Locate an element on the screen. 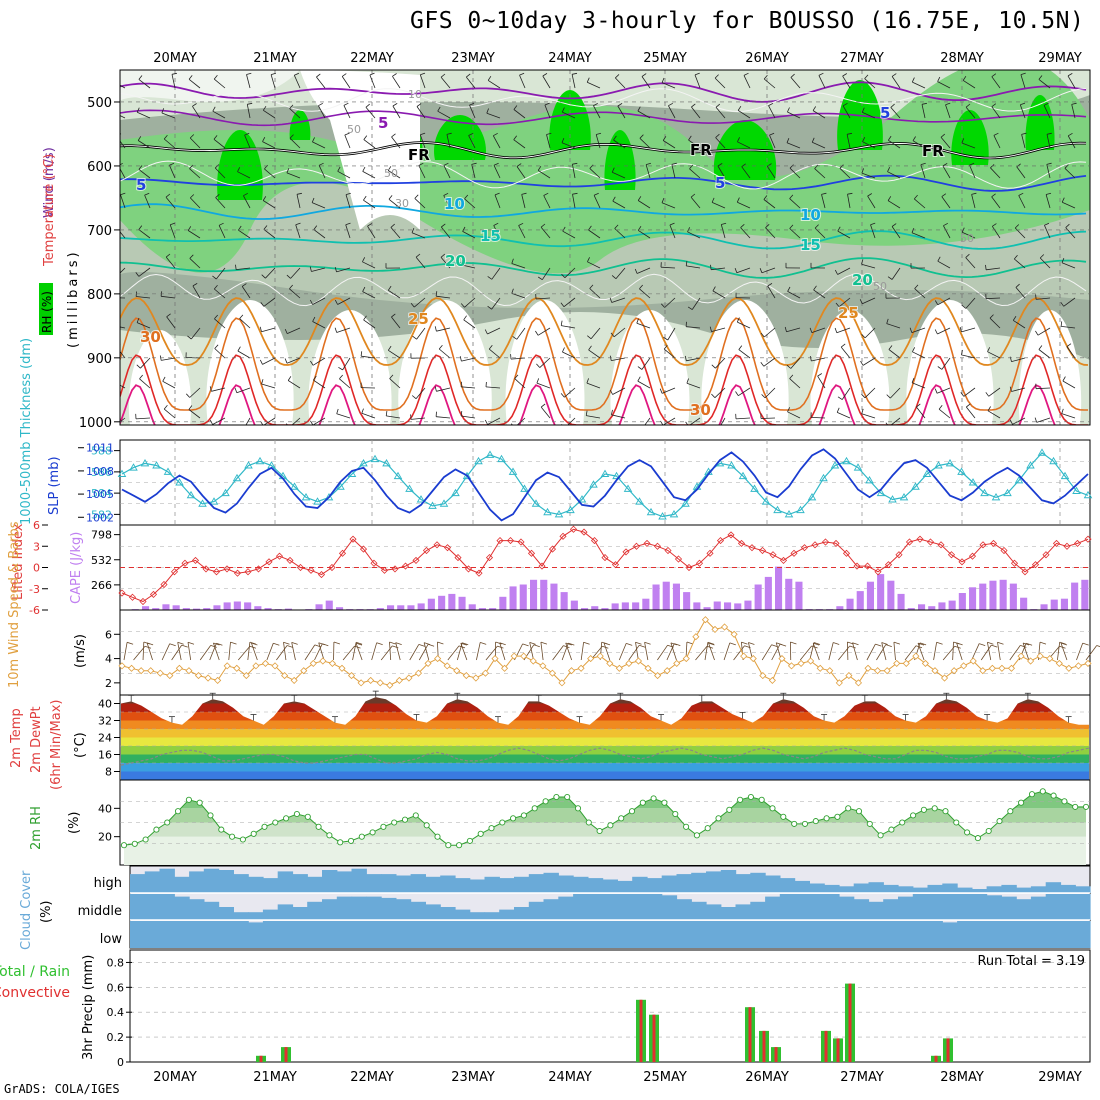  thickness-point is located at coordinates (179, 482).